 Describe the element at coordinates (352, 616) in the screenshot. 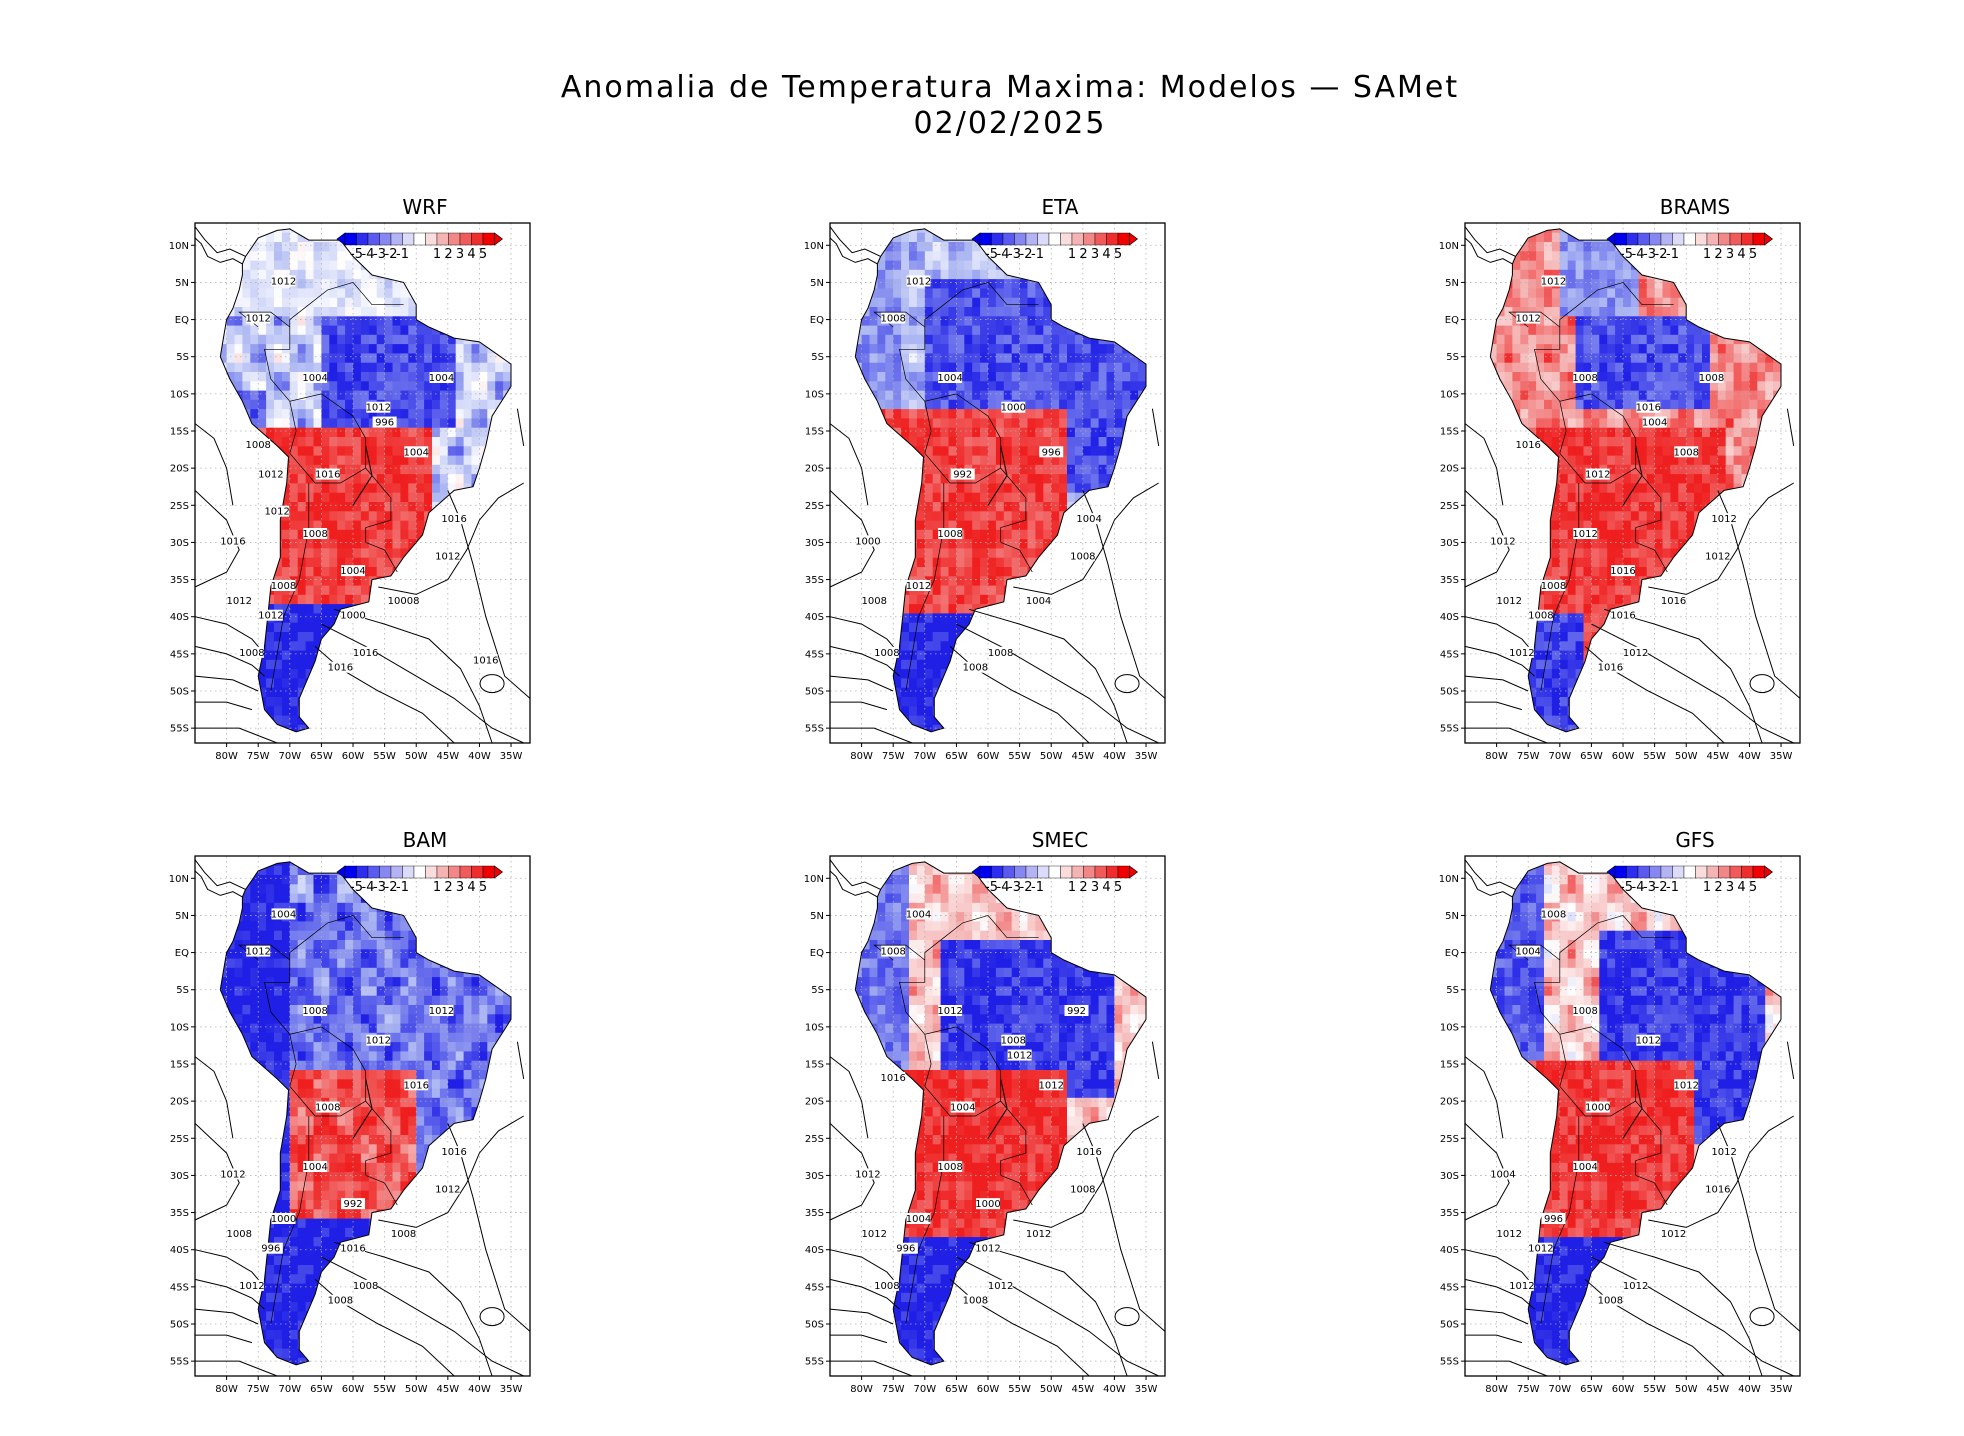

I see `isobar-label: 1000` at that location.